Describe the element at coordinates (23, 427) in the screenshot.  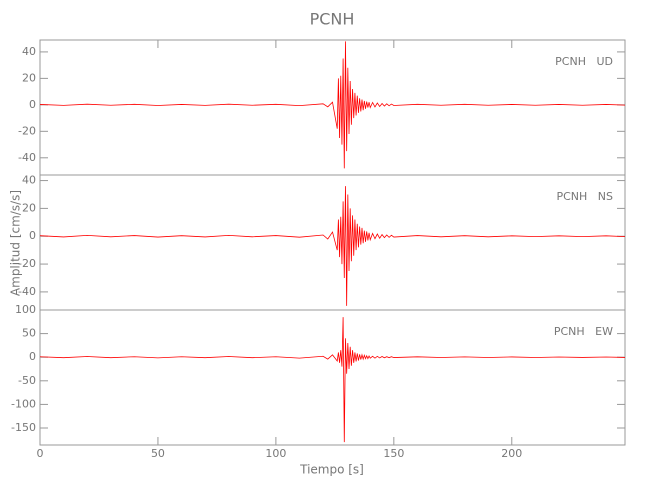
I see `y-tick-label: -150` at that location.